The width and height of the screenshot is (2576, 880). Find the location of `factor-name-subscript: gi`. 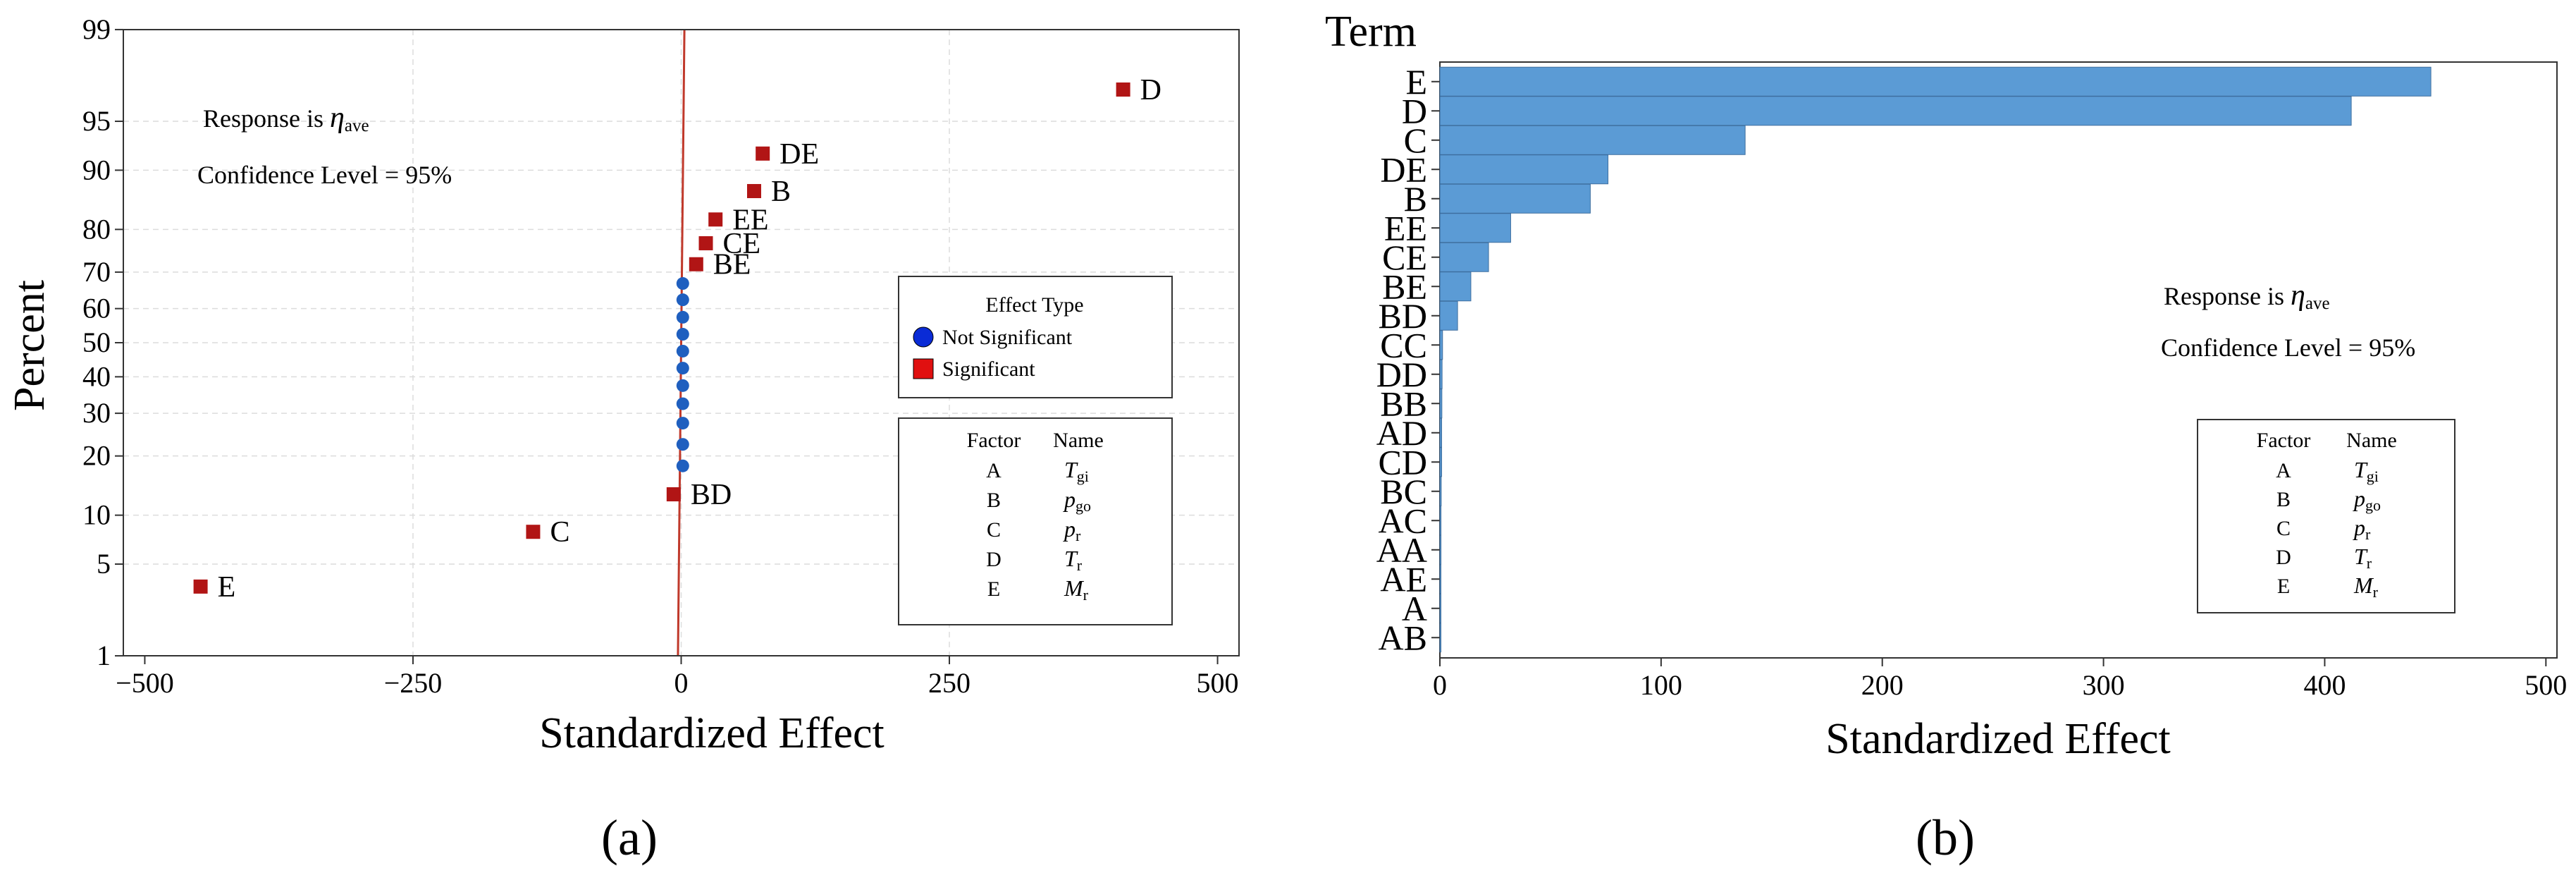

factor-name-subscript: gi is located at coordinates (2373, 476).